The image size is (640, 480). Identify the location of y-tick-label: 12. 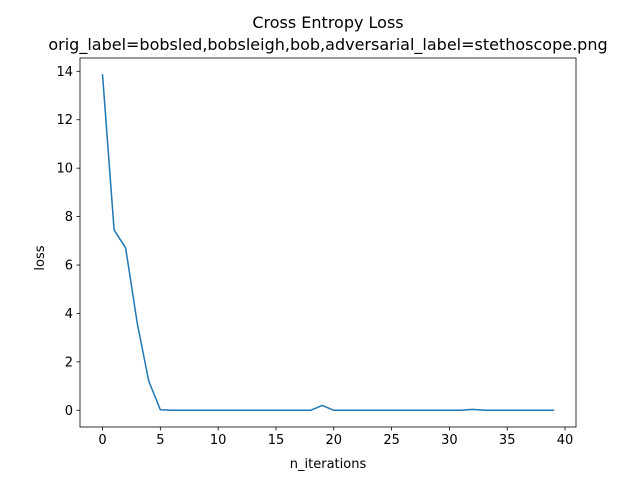
(64, 120).